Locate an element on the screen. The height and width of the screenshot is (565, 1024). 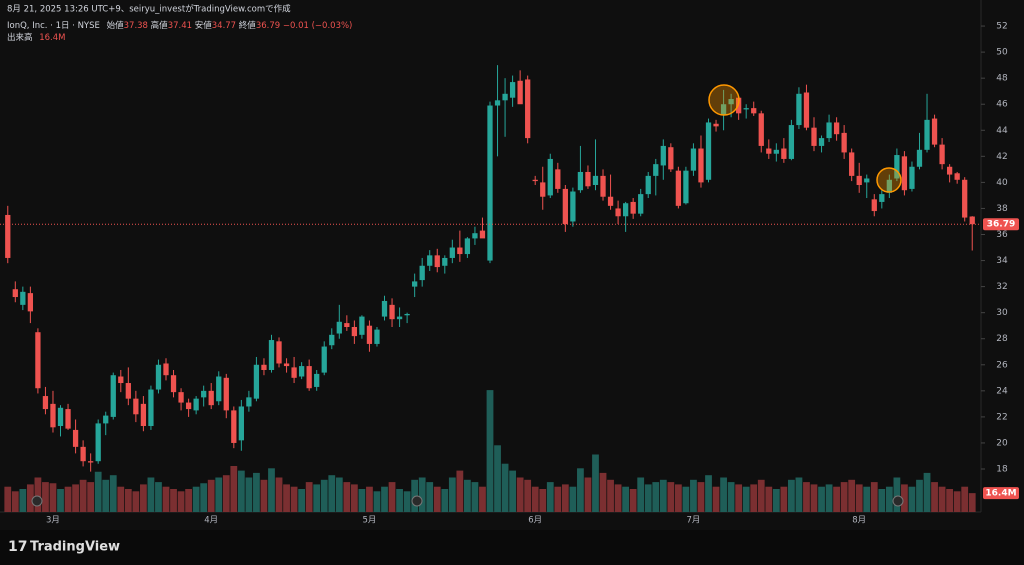
volume-legend: 出来高 16.4M is located at coordinates (36, 37).